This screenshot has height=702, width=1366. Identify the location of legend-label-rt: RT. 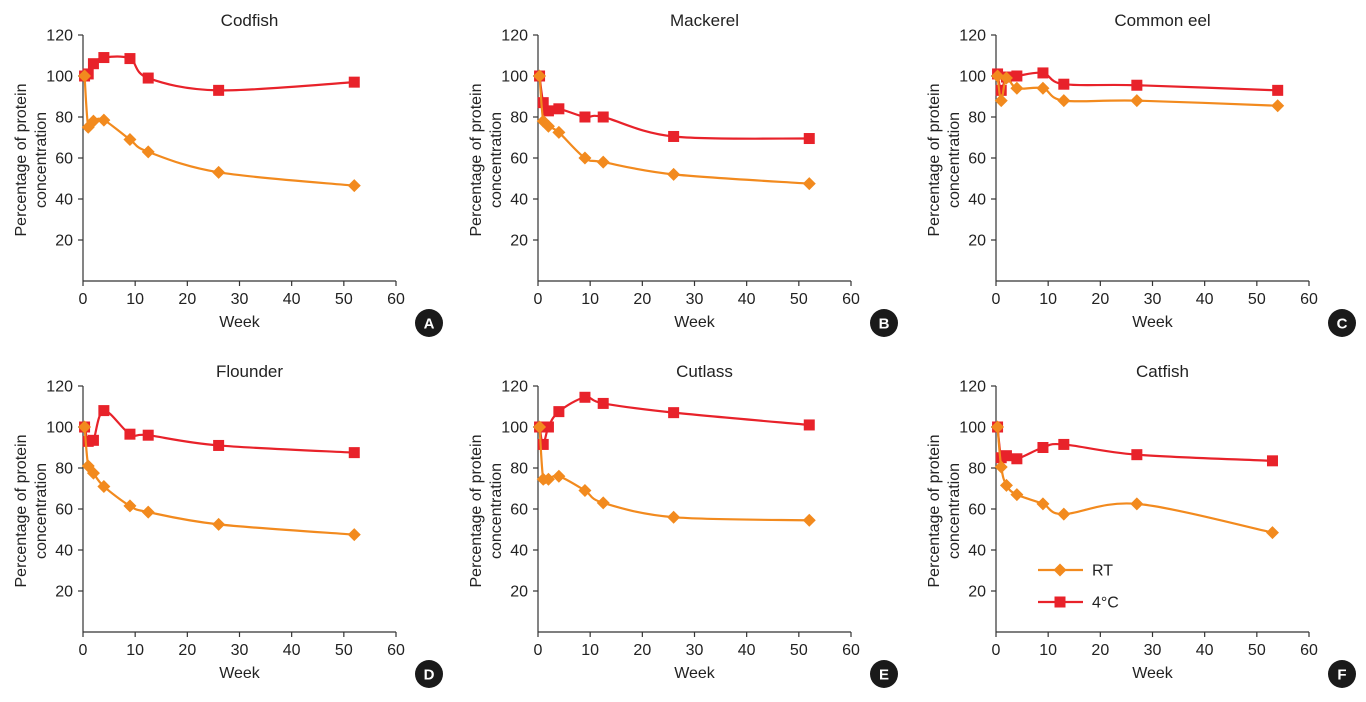
(1102, 571).